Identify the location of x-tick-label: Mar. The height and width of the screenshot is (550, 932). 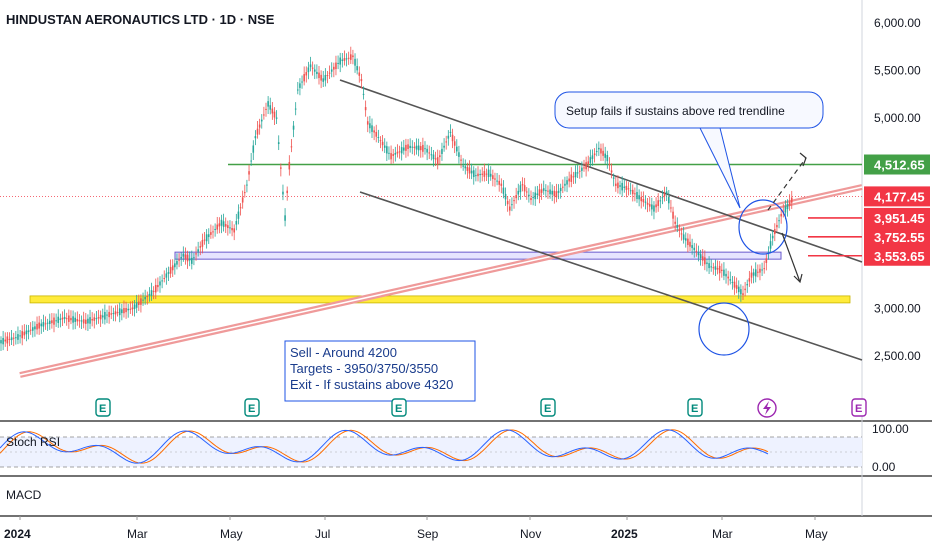
(722, 534).